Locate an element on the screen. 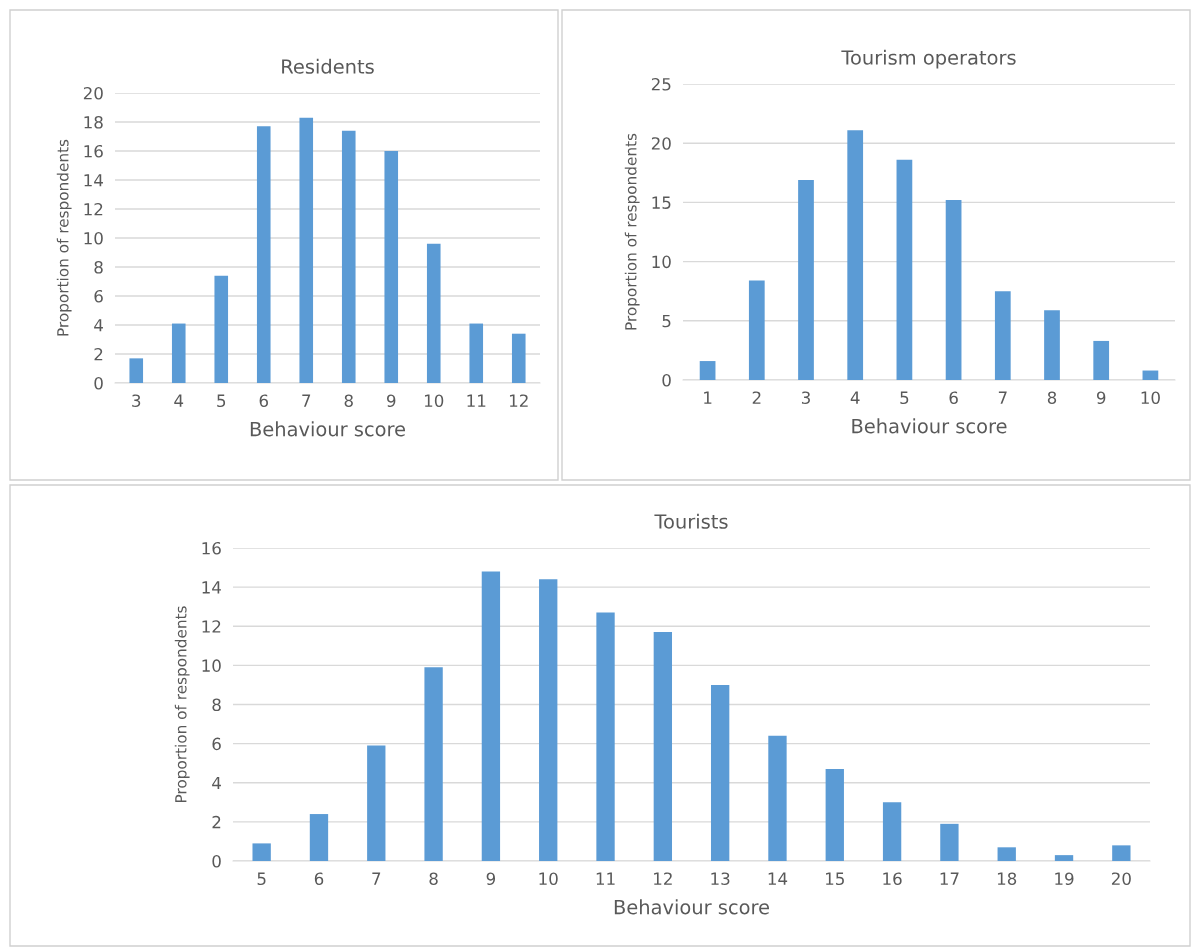 The width and height of the screenshot is (1192, 947). x-tick-label: 1 is located at coordinates (708, 397).